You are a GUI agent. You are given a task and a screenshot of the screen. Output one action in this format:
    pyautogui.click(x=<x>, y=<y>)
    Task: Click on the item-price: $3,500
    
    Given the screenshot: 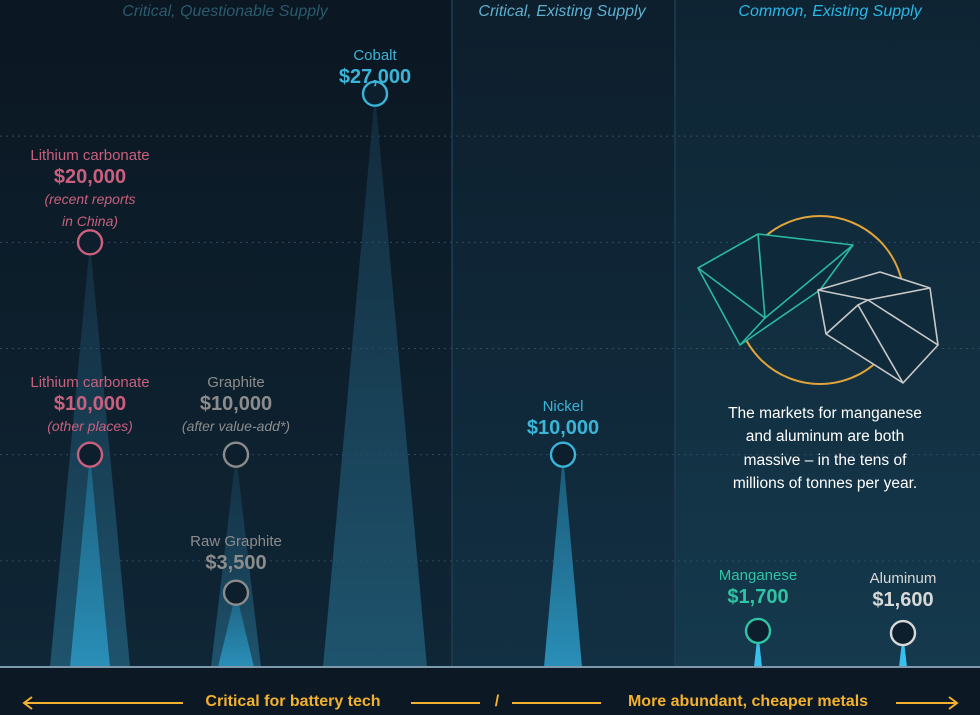 What is the action you would take?
    pyautogui.click(x=236, y=563)
    